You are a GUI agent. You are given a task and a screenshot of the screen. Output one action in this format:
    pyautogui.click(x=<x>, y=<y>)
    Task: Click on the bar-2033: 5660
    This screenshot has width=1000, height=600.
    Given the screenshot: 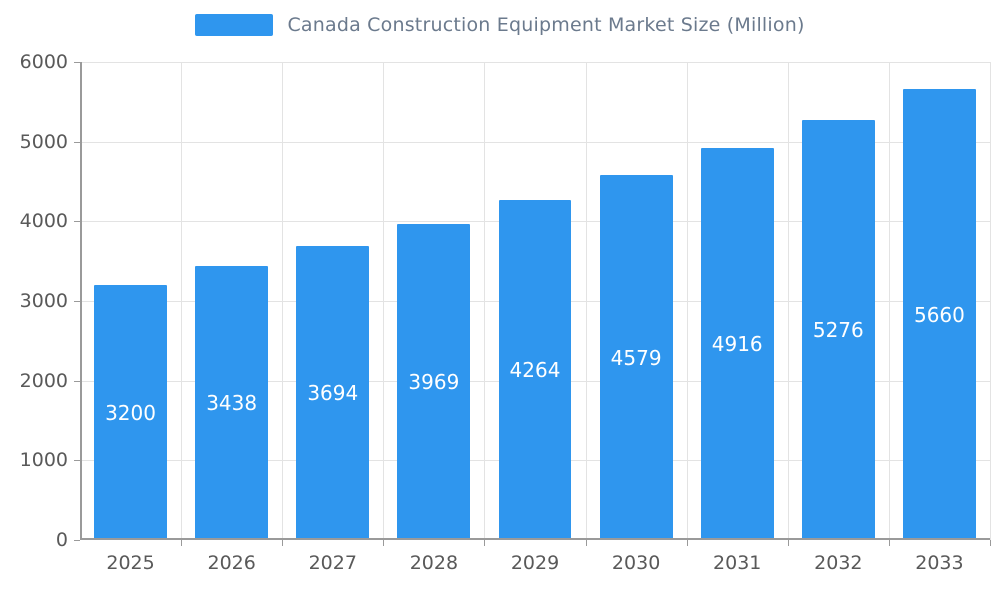 What is the action you would take?
    pyautogui.click(x=939, y=314)
    